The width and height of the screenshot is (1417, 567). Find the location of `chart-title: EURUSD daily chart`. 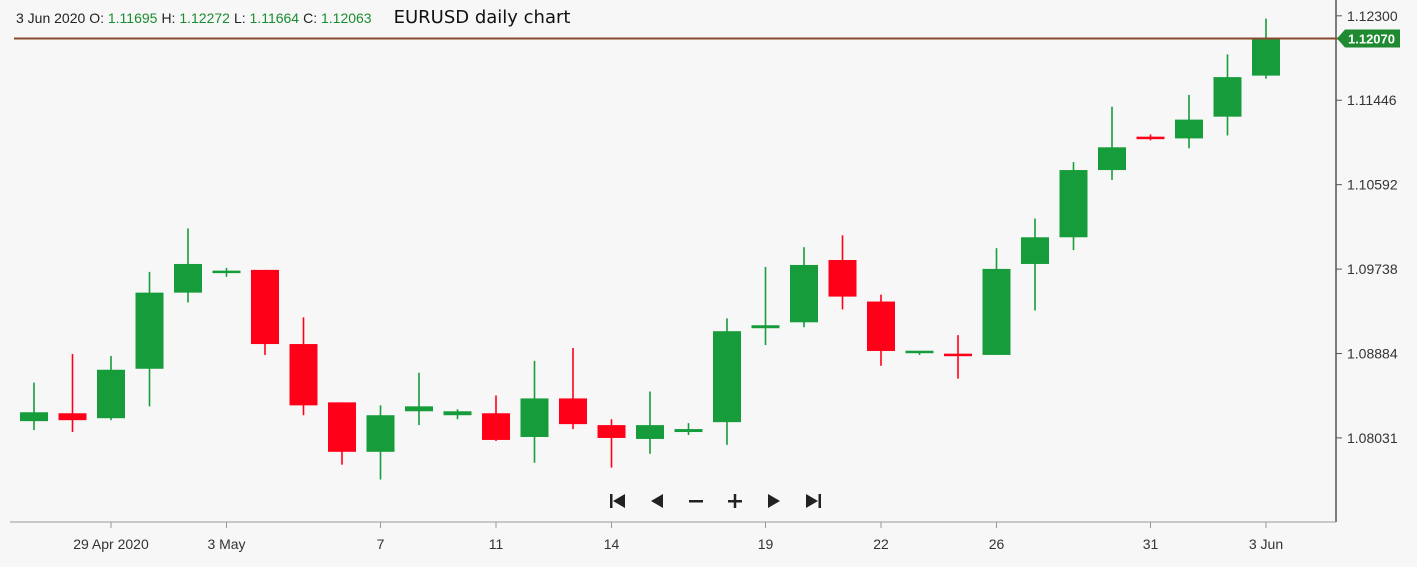

chart-title: EURUSD daily chart is located at coordinates (482, 17).